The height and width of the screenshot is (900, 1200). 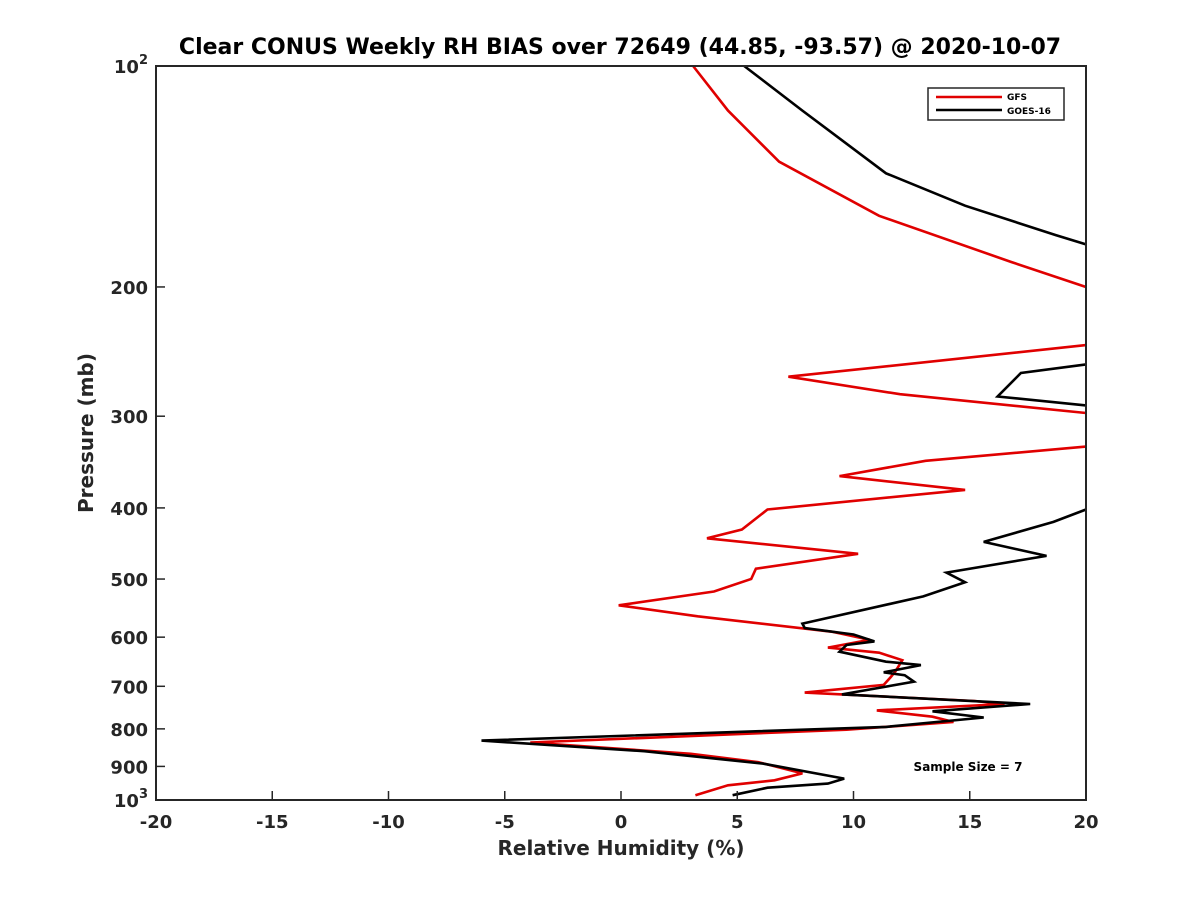 What do you see at coordinates (620, 848) in the screenshot?
I see `x-axis-label: Relative Humidity (%)` at bounding box center [620, 848].